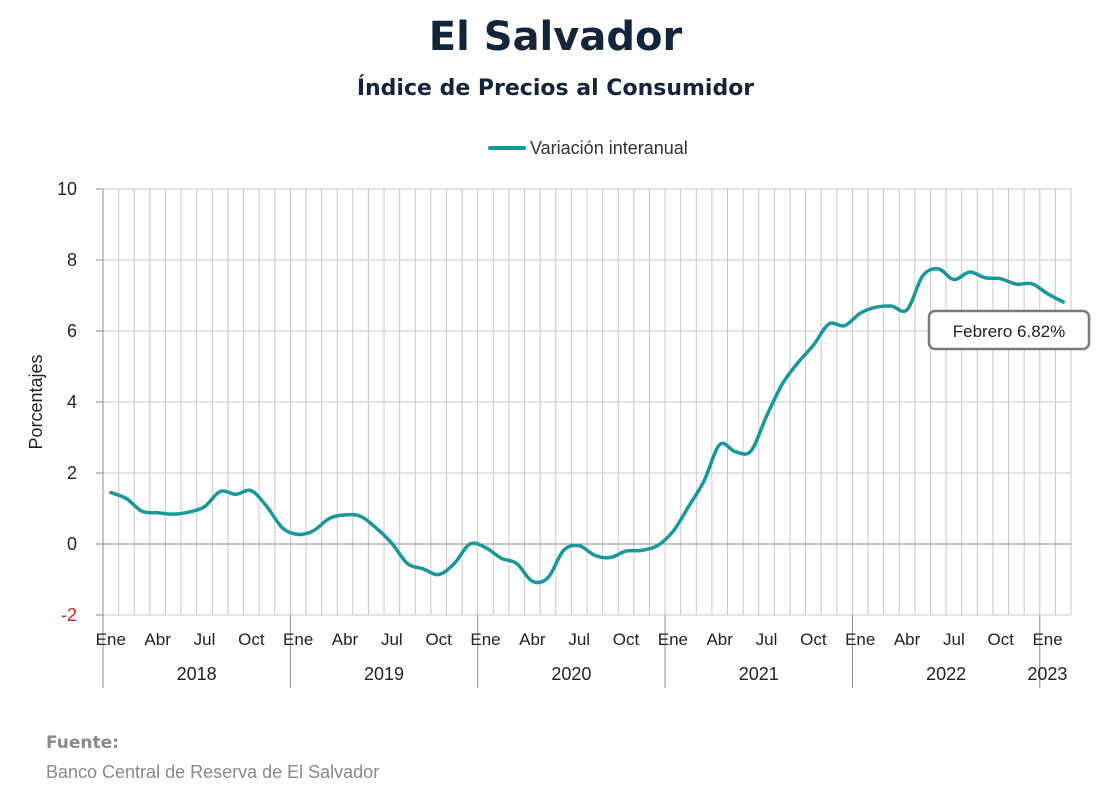 This screenshot has height=791, width=1111. I want to click on callout: Febrero 6.82%, so click(1009, 330).